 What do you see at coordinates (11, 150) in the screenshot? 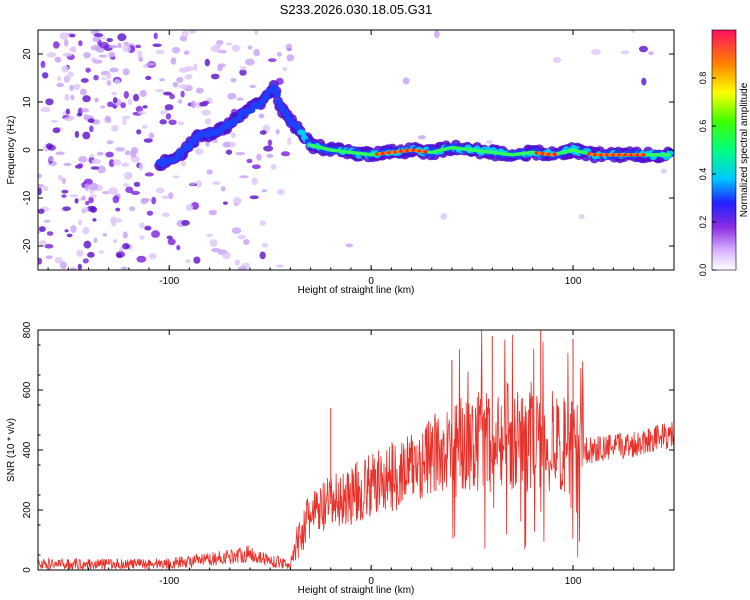
I see `spectrogram-ylabel: Frequency (Hz)` at bounding box center [11, 150].